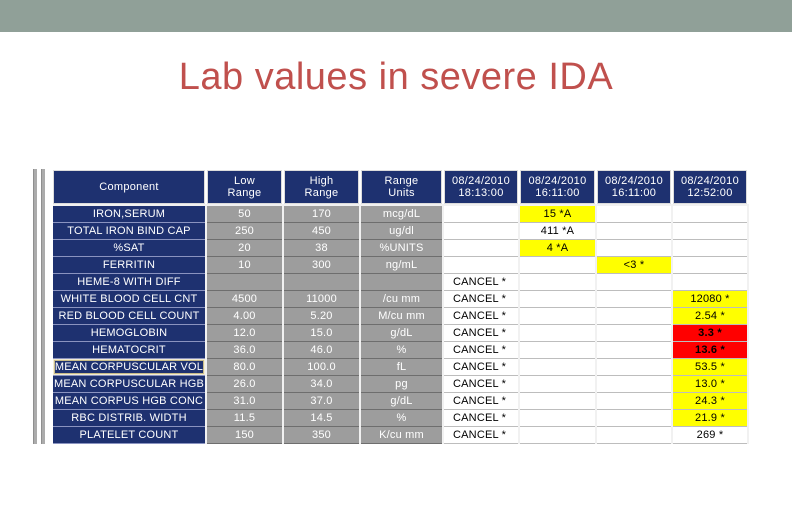 The height and width of the screenshot is (528, 792). What do you see at coordinates (244, 187) in the screenshot?
I see `column-header-low-range: Low Range` at bounding box center [244, 187].